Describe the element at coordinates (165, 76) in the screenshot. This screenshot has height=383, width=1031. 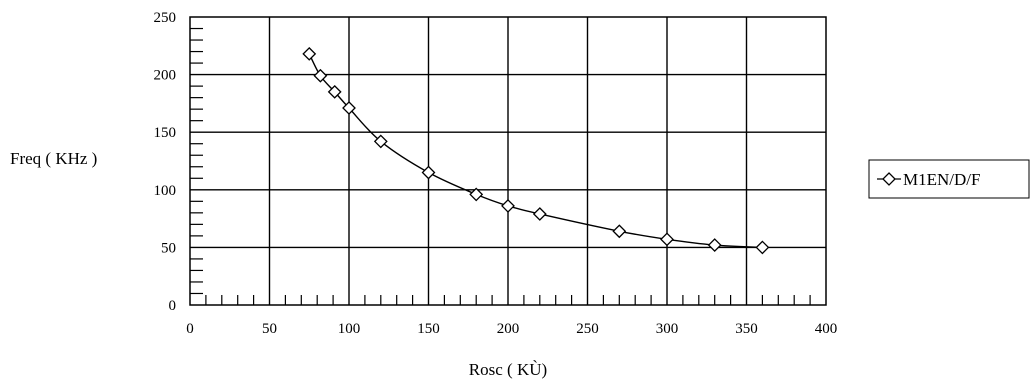
I see `y-tick-label: 200` at that location.